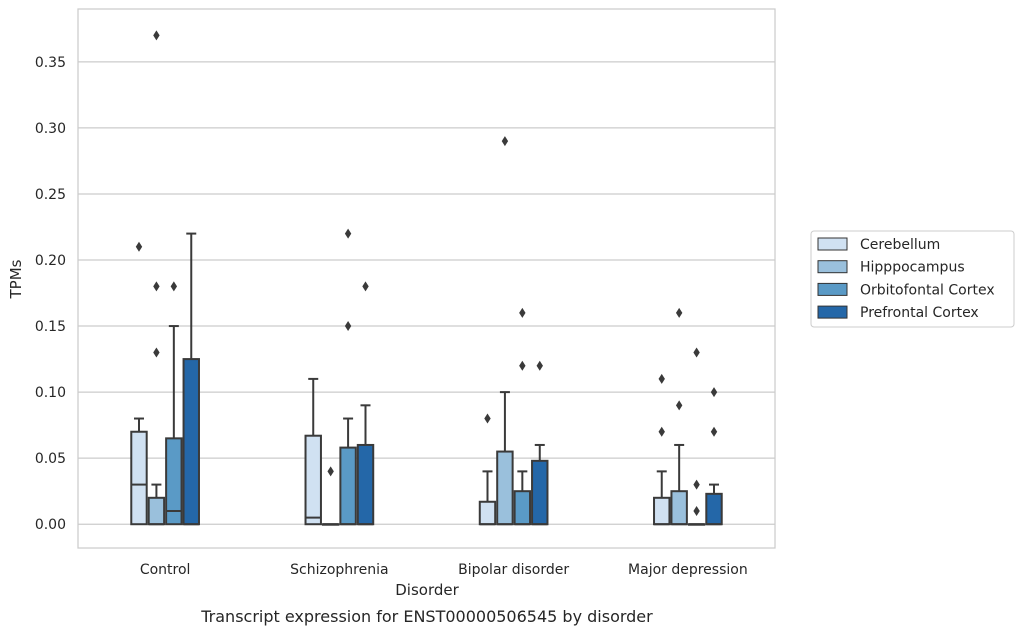 The image size is (1023, 634). I want to click on y-axis-label: TPMs, so click(16, 279).